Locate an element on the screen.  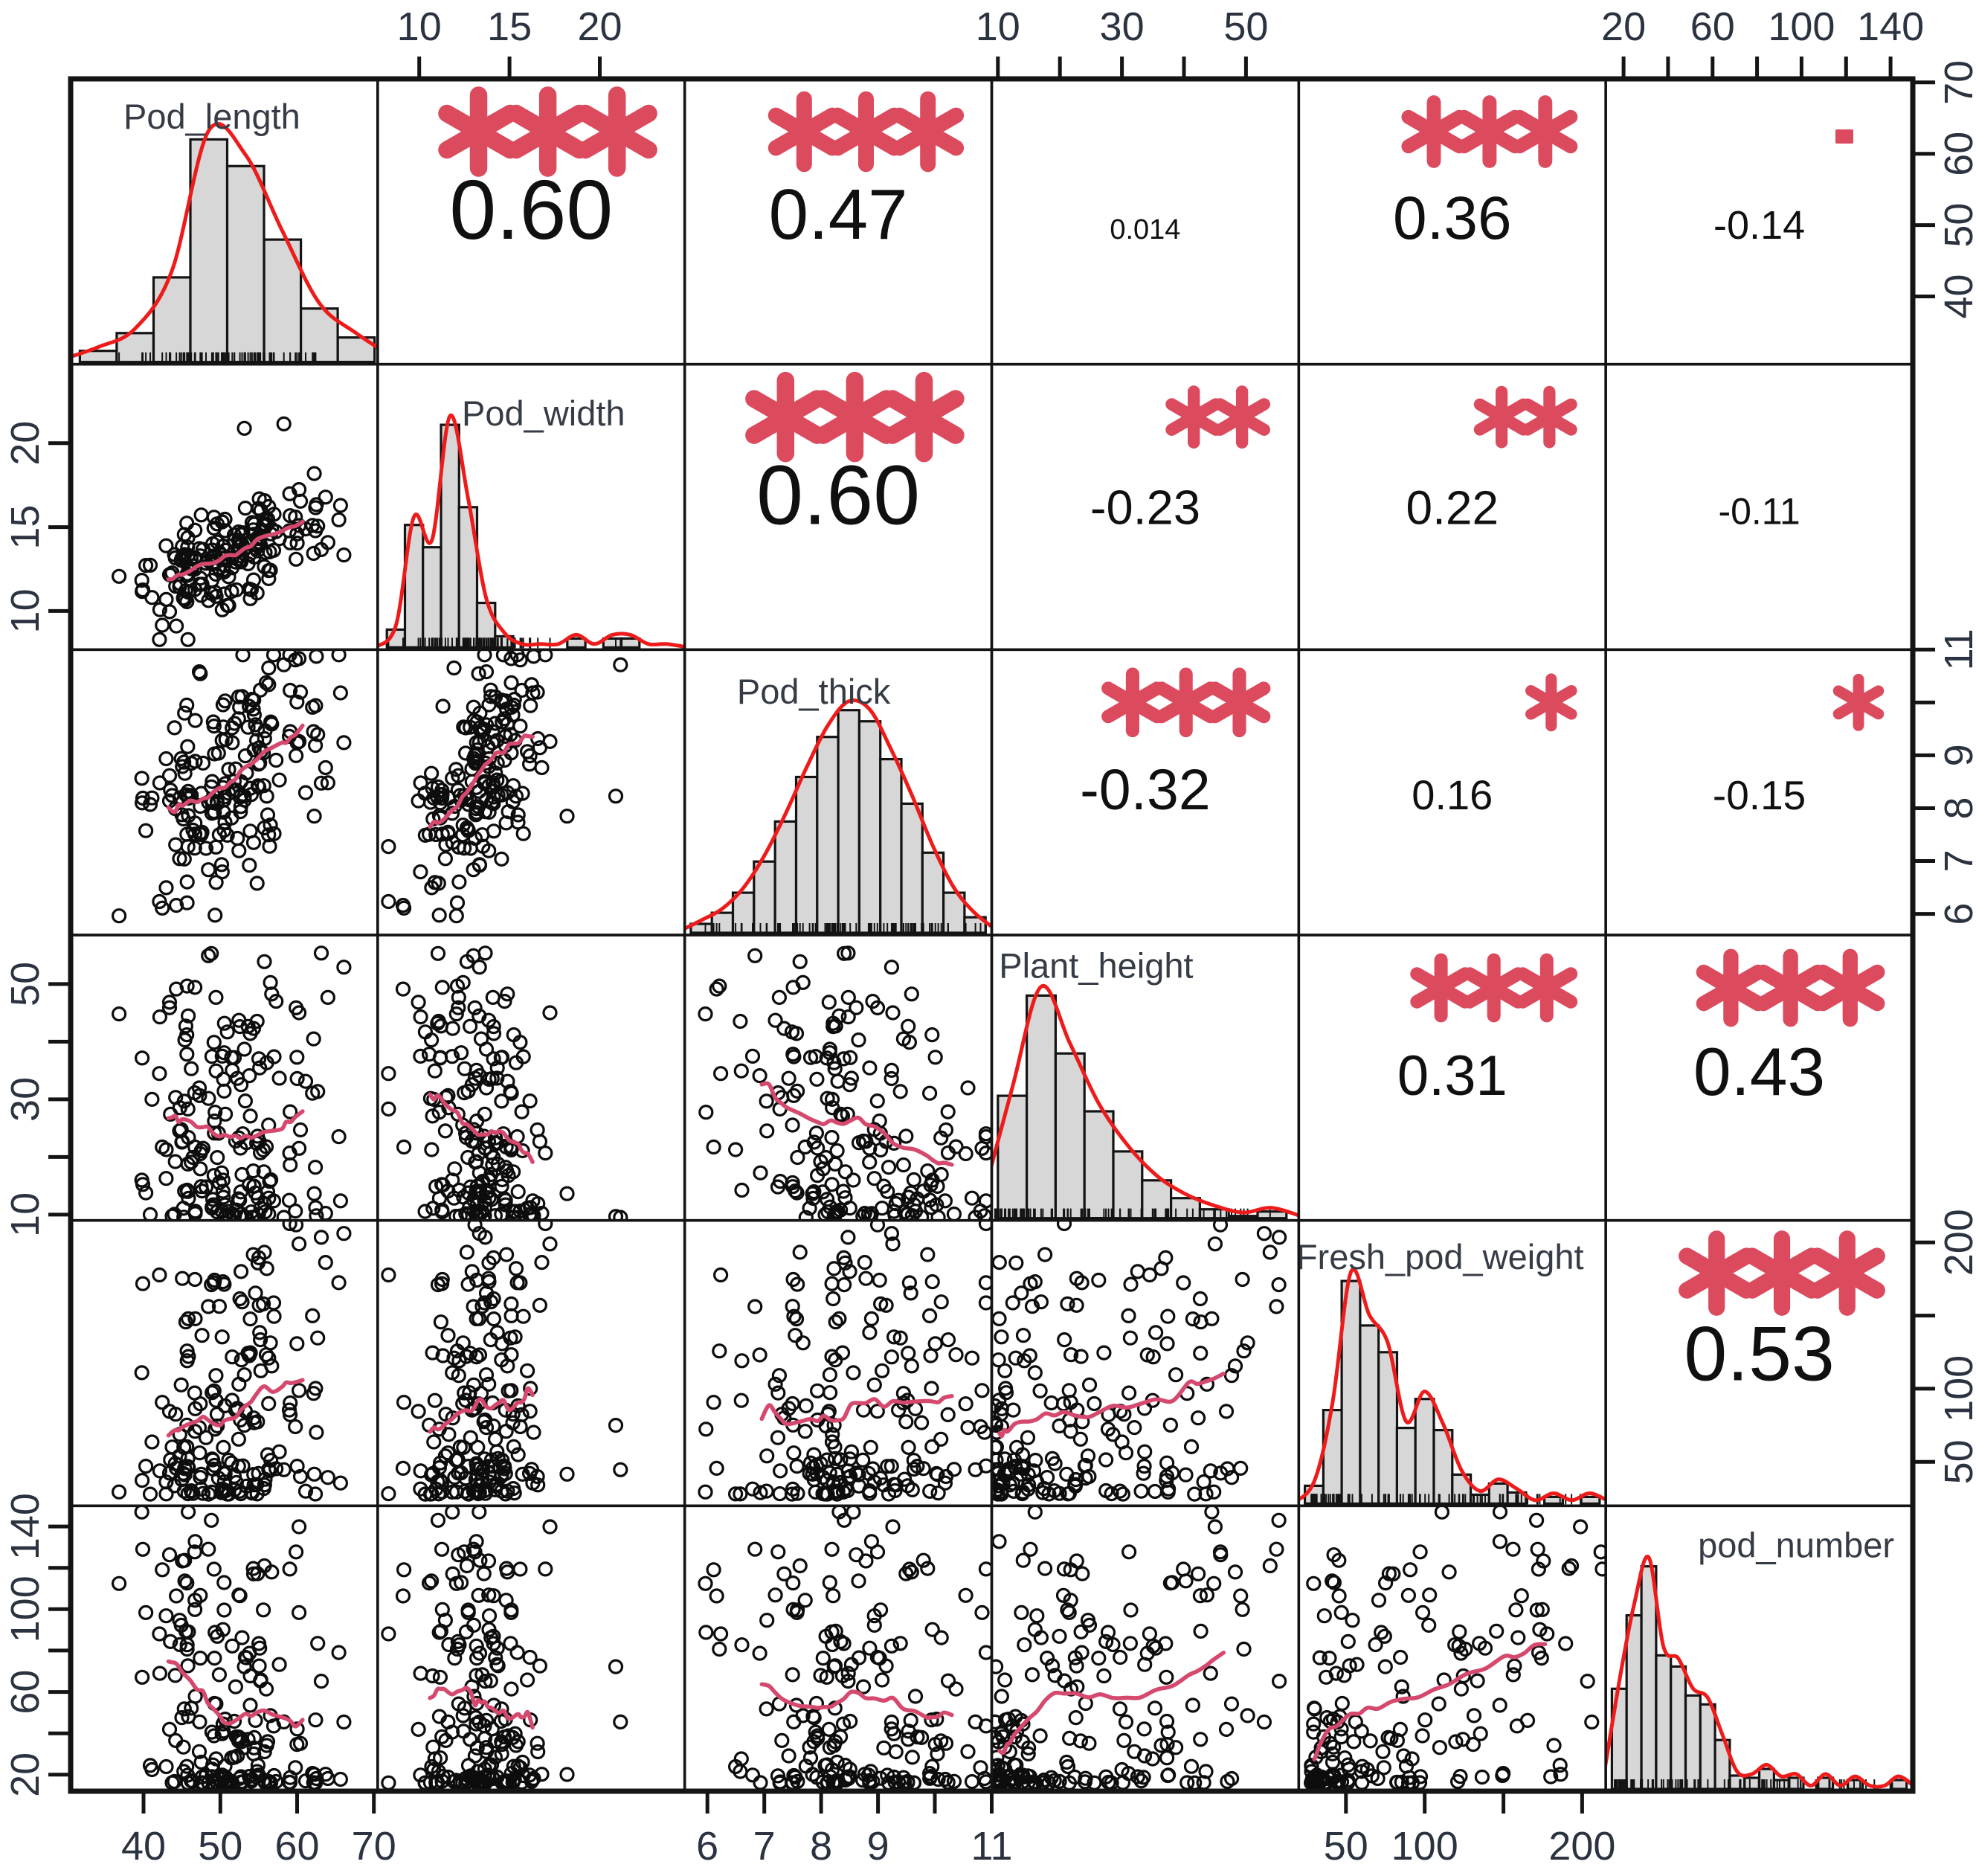
tick-label: 15 is located at coordinates (25, 527).